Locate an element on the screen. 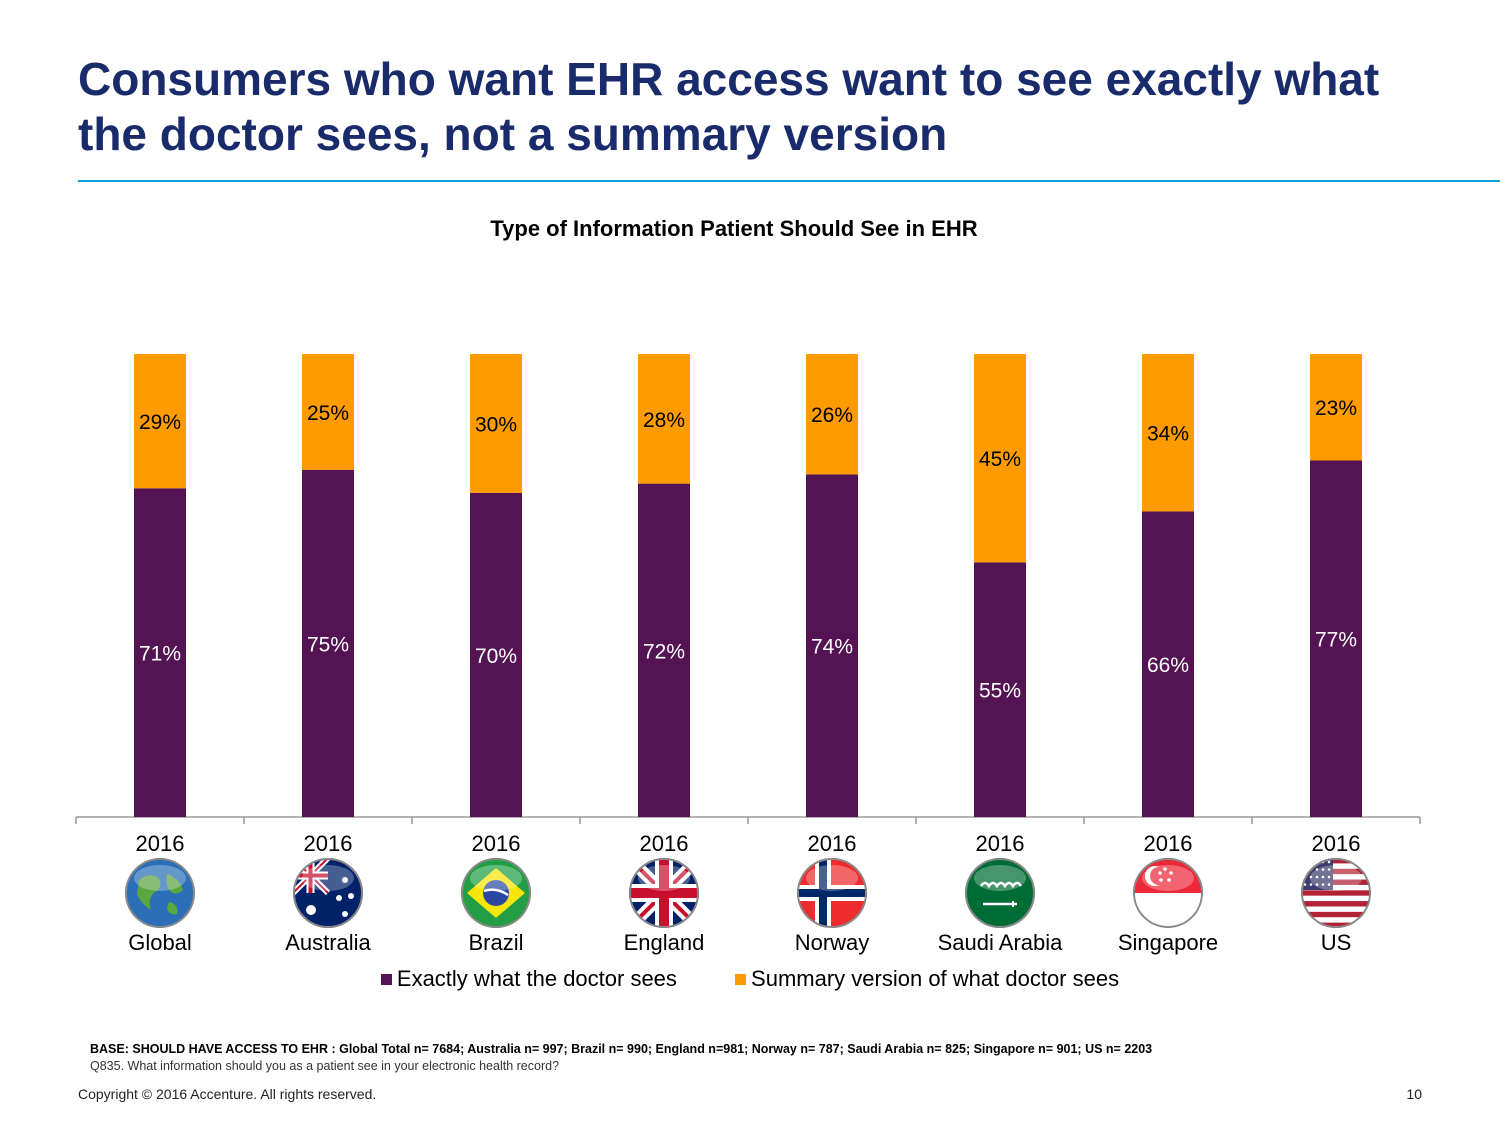 The image size is (1500, 1125). data-label-exact: 70% is located at coordinates (496, 656).